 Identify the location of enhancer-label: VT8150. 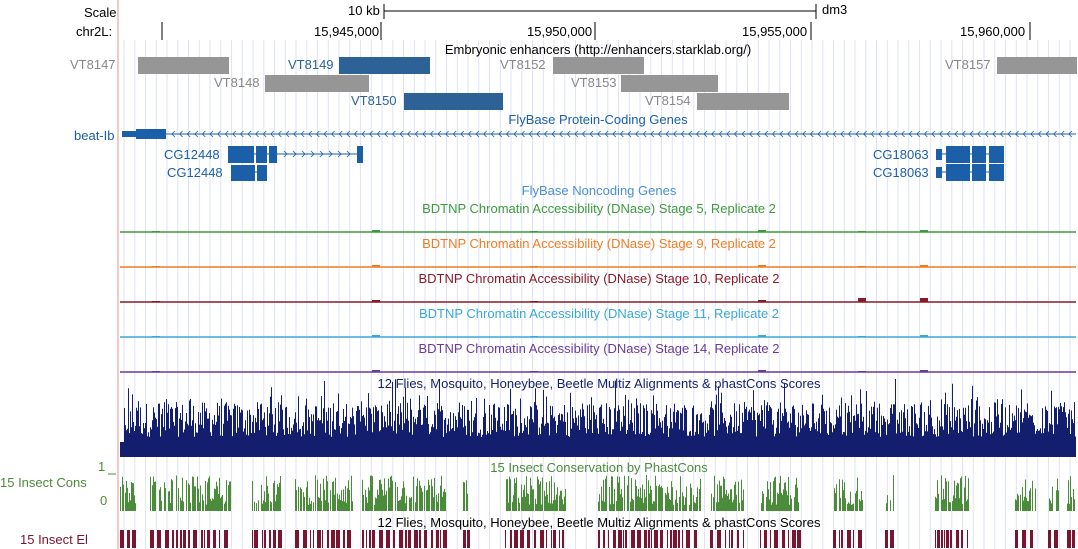
(374, 100).